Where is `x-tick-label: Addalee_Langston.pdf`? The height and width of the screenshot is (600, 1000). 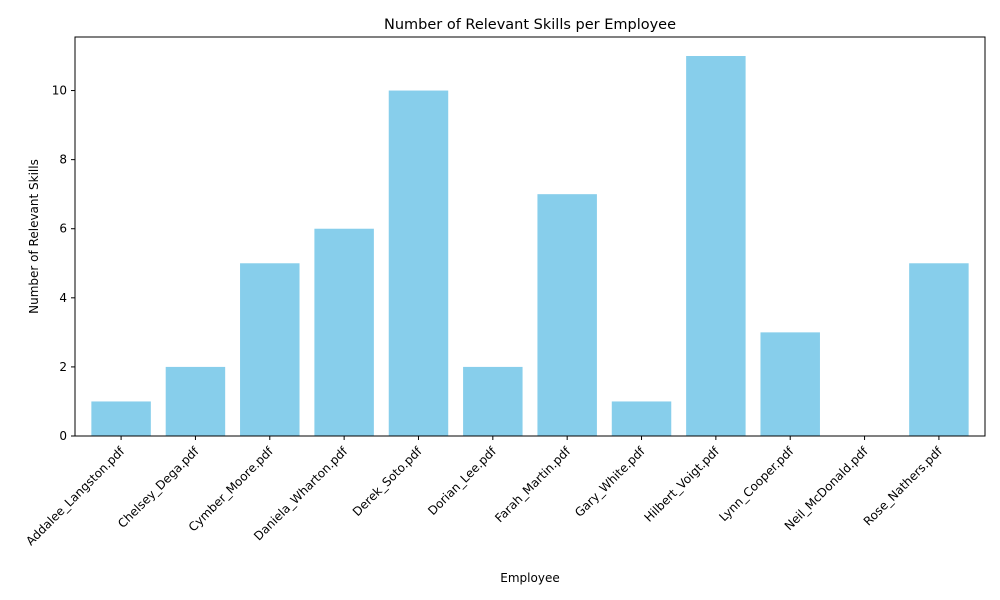 x-tick-label: Addalee_Langston.pdf is located at coordinates (75, 496).